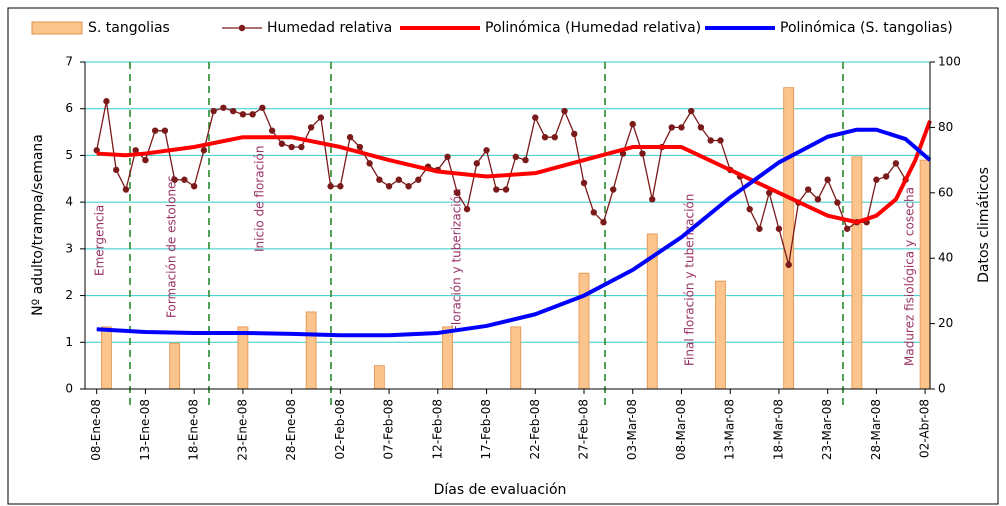 This screenshot has height=506, width=1006. I want to click on phase-annotation: Floración y tuberización, so click(457, 260).